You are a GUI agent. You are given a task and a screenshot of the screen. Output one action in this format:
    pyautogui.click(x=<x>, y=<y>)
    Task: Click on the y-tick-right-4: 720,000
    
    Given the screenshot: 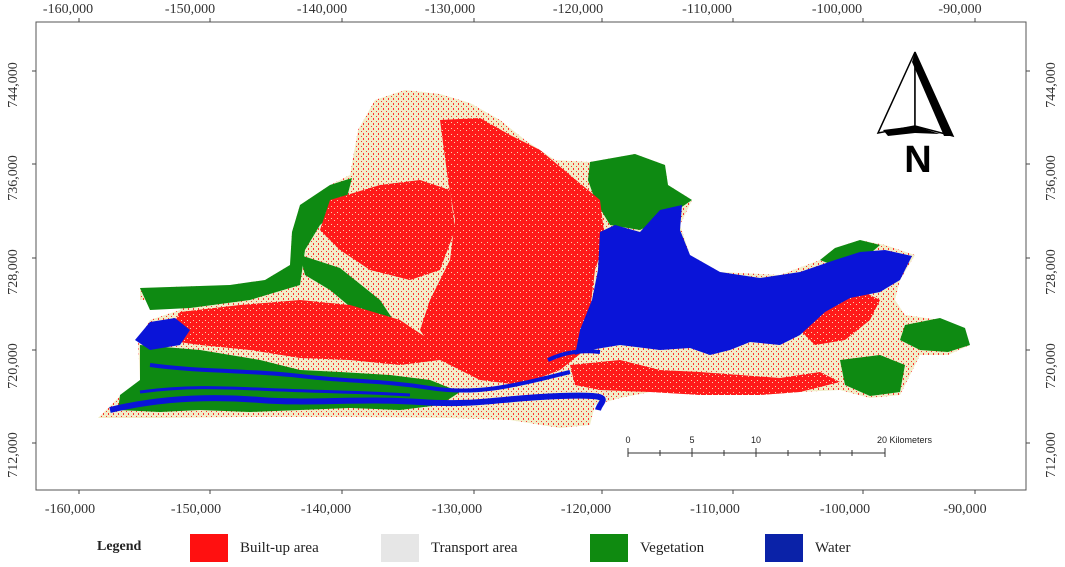 What is the action you would take?
    pyautogui.click(x=1051, y=366)
    